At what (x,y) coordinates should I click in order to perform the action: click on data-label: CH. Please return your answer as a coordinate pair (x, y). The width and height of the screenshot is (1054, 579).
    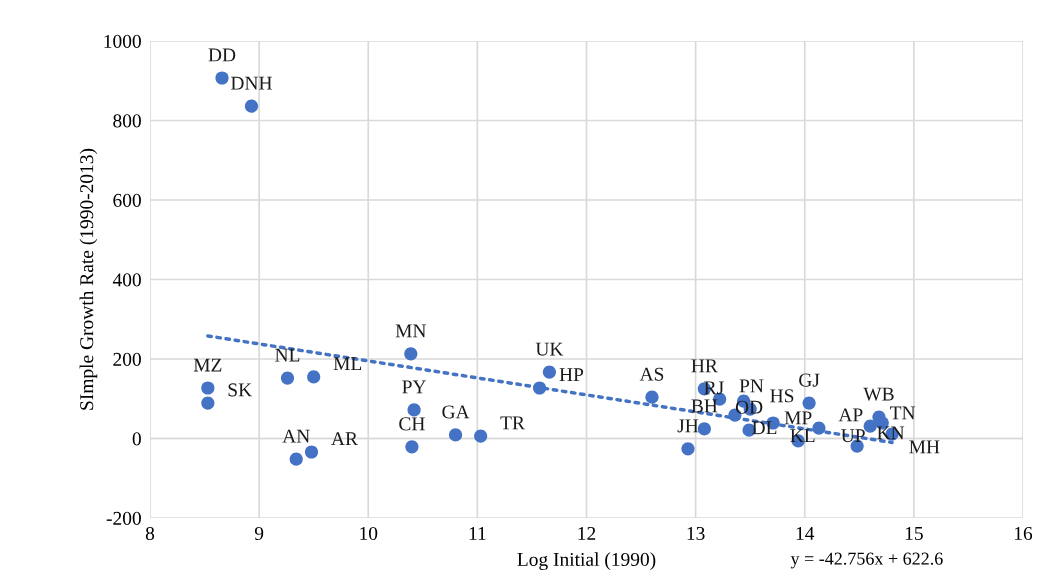
    Looking at the image, I should click on (412, 424).